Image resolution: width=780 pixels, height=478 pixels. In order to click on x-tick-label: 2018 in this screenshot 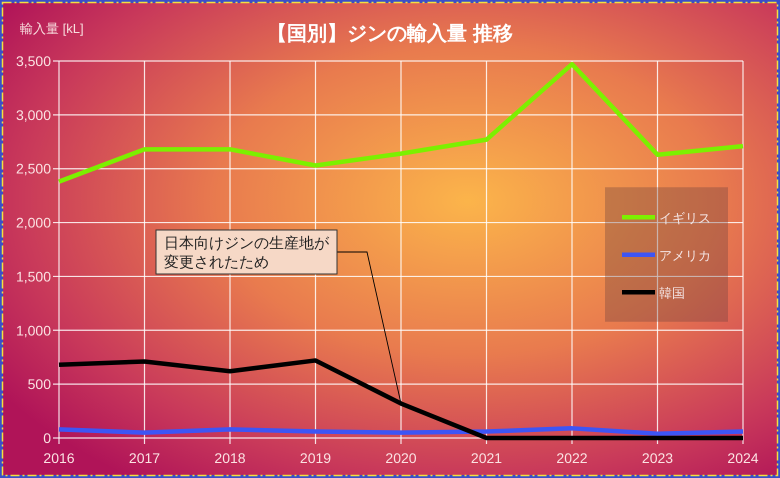, I will do `click(230, 458)`.